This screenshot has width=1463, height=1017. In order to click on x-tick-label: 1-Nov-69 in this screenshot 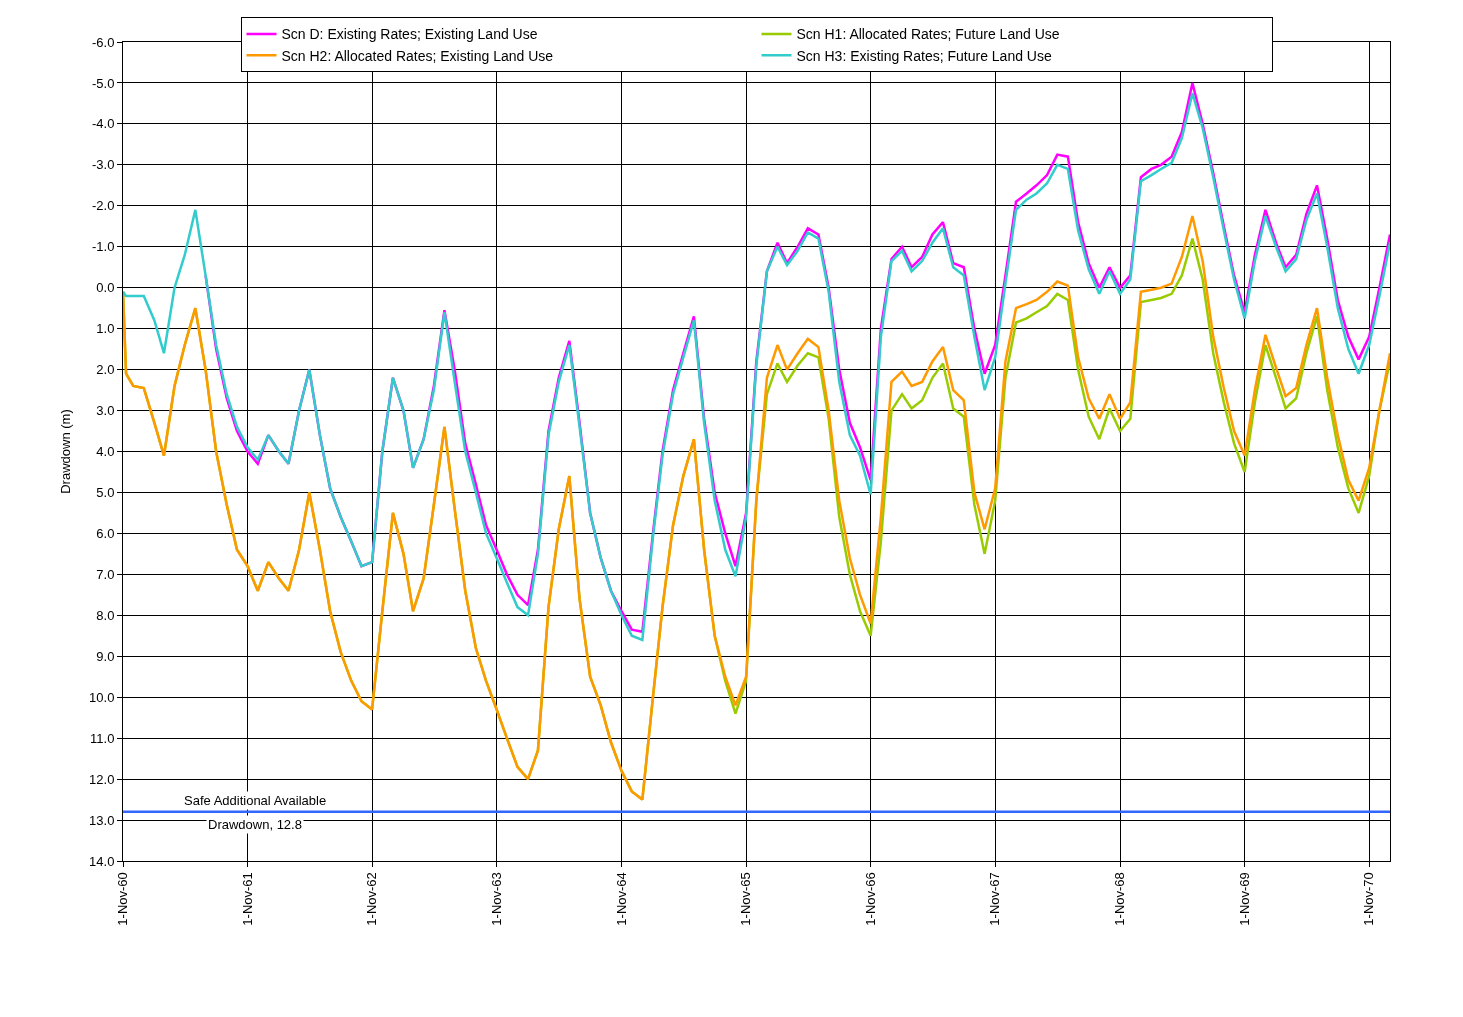, I will do `click(1244, 899)`.